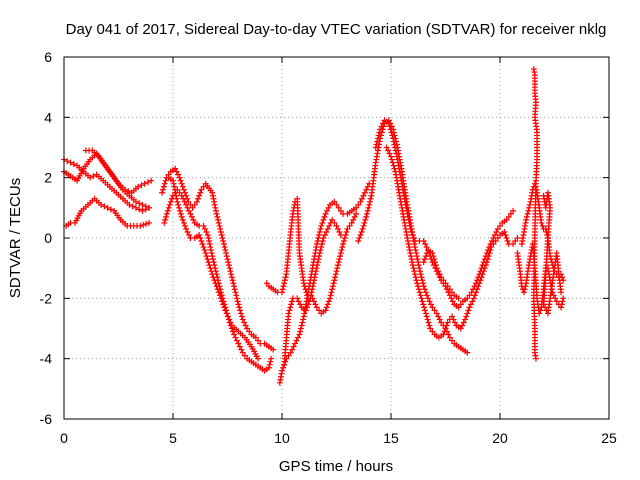 The width and height of the screenshot is (640, 480). I want to click on series-track-l, so click(413, 236).